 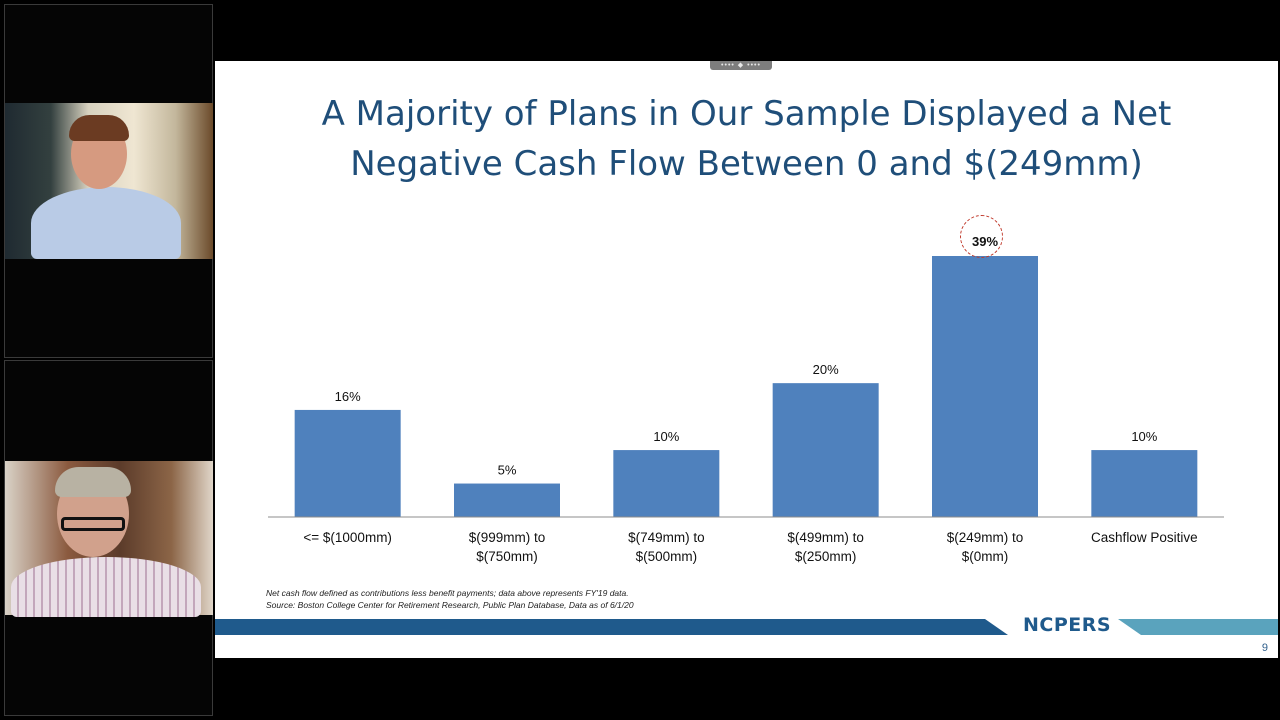 I want to click on category-label: $(499mm) to, so click(x=825, y=537).